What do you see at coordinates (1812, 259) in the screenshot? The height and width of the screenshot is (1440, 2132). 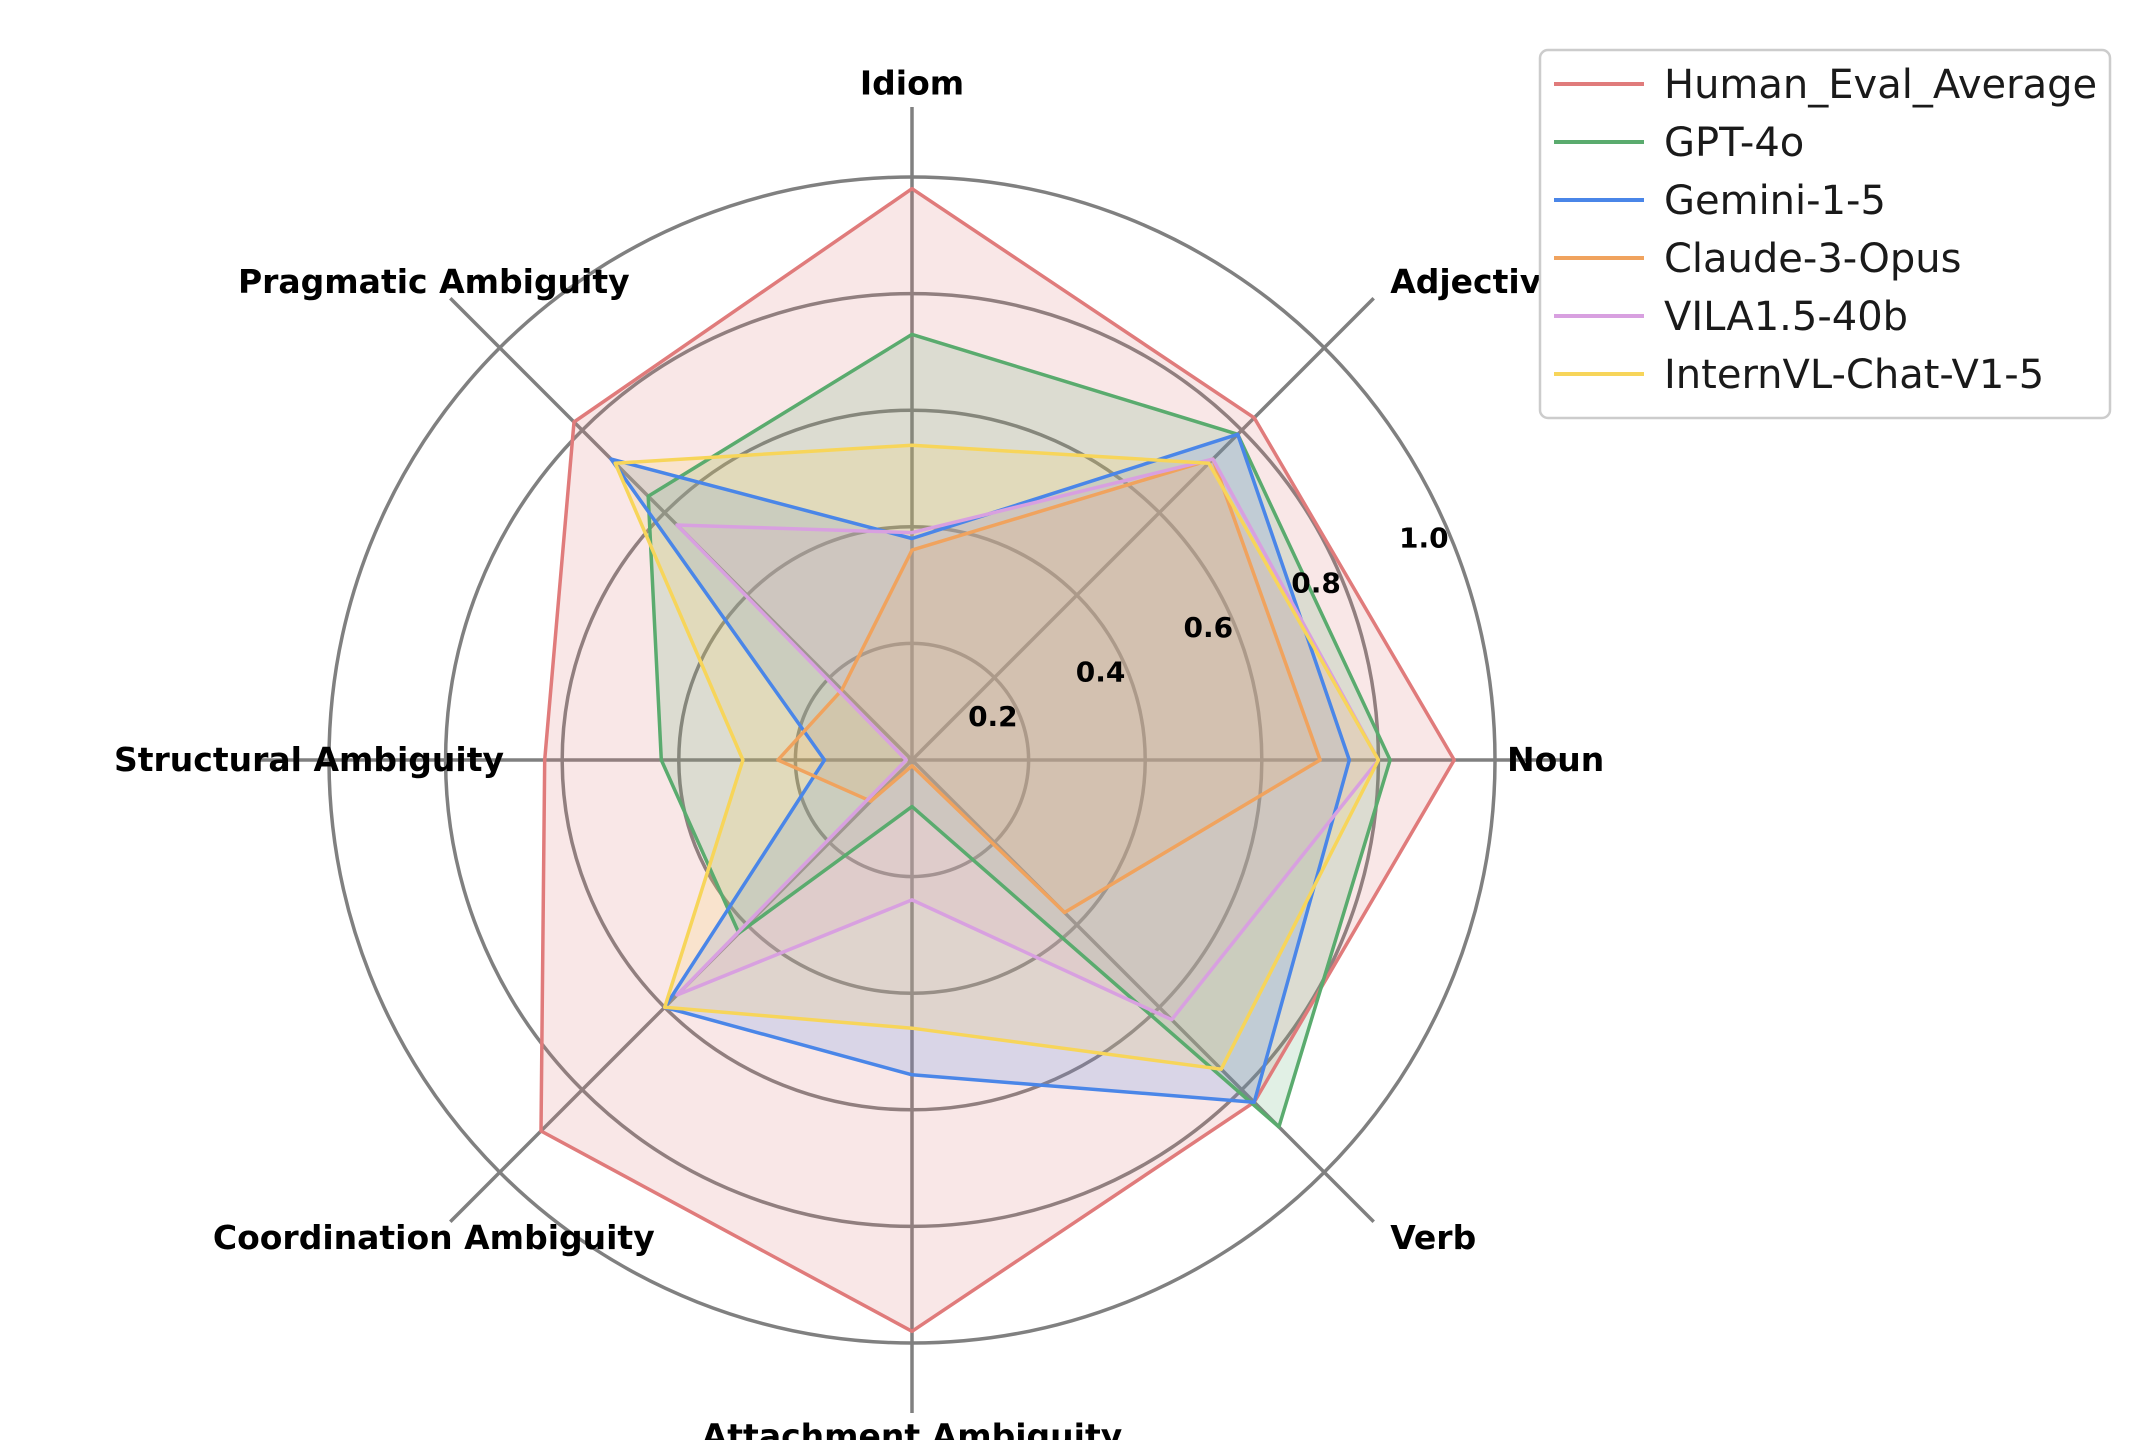 I see `legend-label: Claude-3-Opus` at bounding box center [1812, 259].